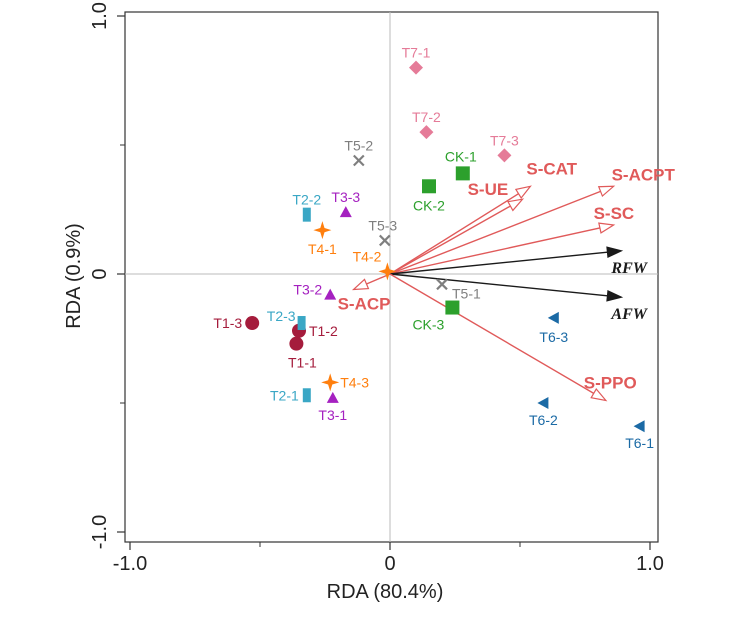 Image resolution: width=747 pixels, height=617 pixels. What do you see at coordinates (543, 420) in the screenshot?
I see `sample-point-label: T6-2` at bounding box center [543, 420].